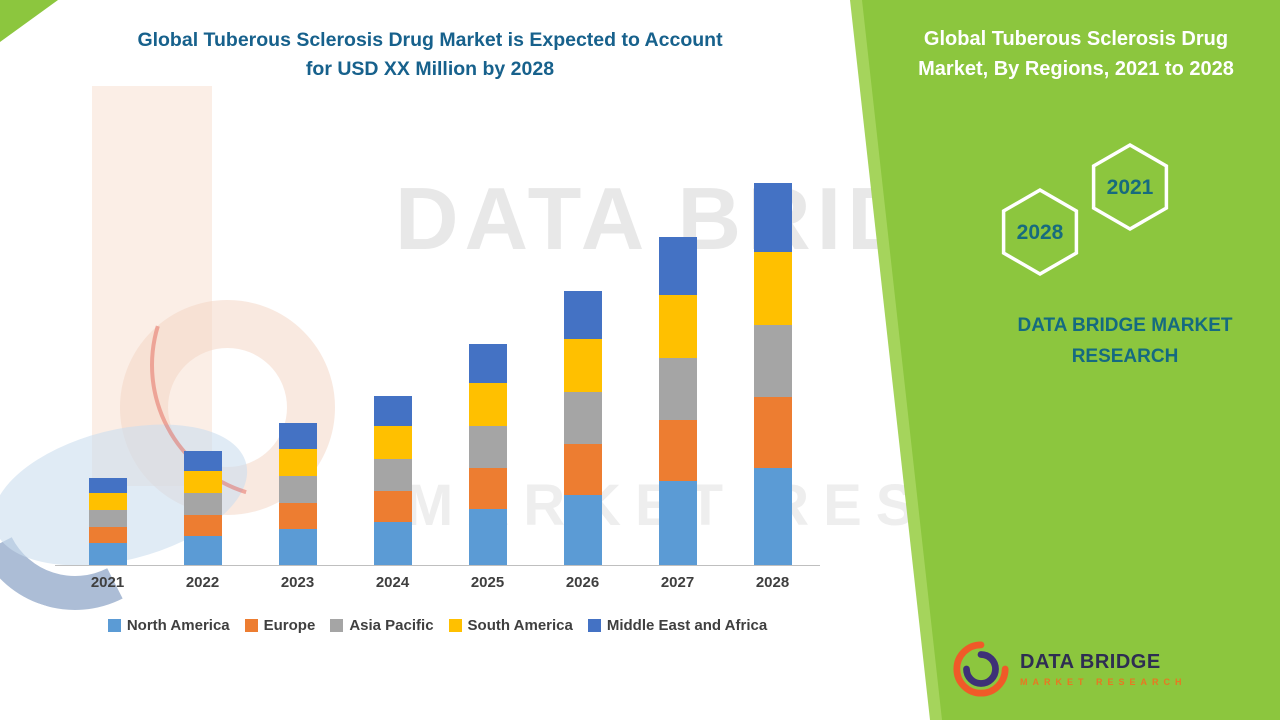 The height and width of the screenshot is (720, 1280). I want to click on legend-label-north-america: North America, so click(178, 625).